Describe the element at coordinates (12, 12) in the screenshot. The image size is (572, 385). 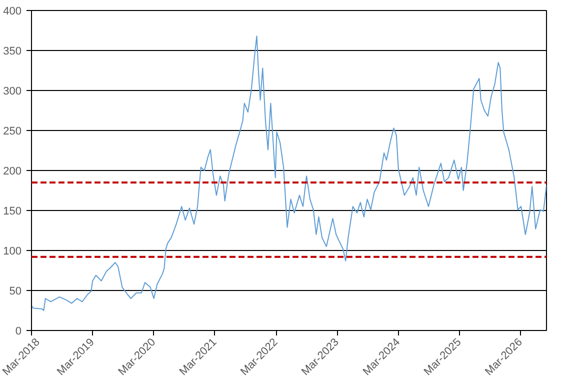
I see `y-tick-label: 400` at that location.